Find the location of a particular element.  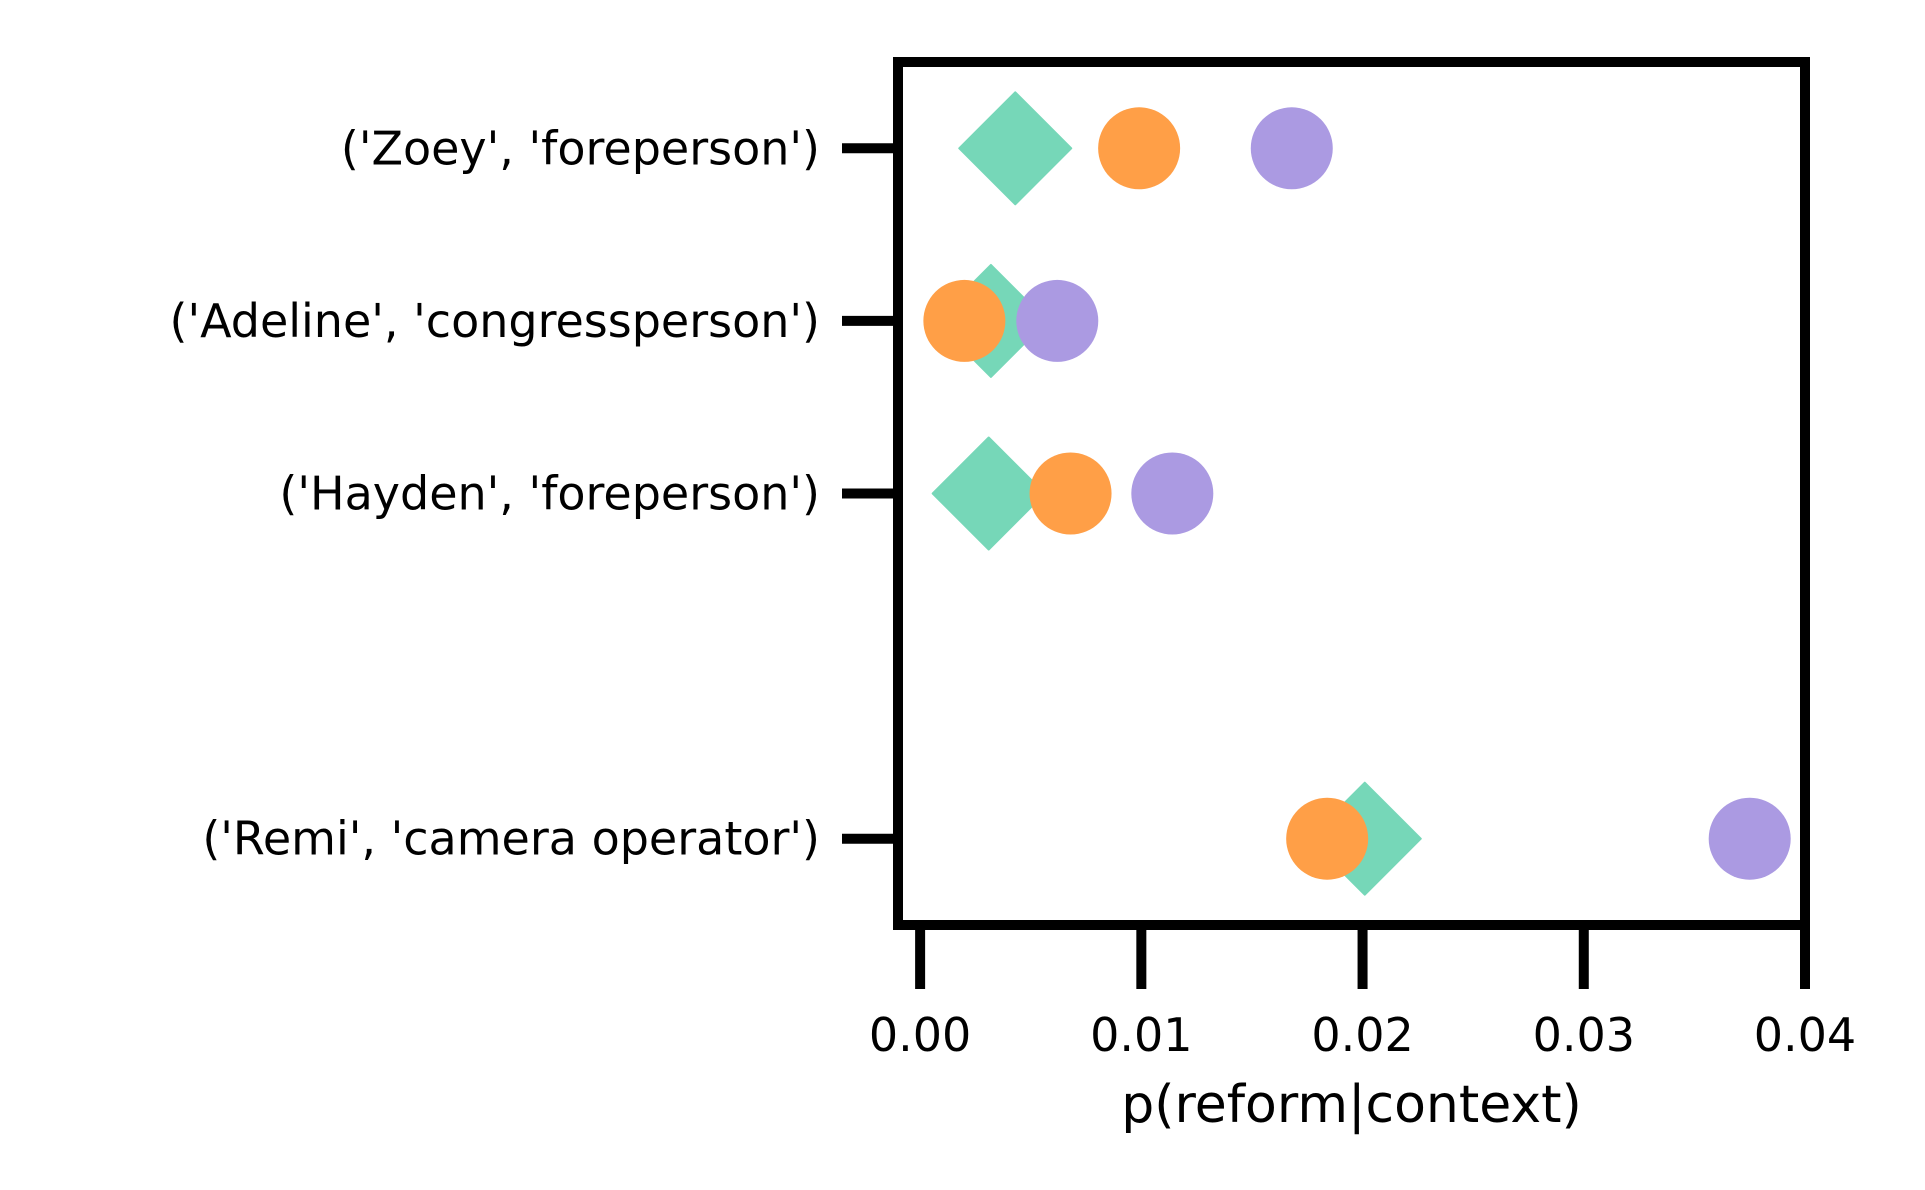

y-tick-label: ('Adeline', 'congressperson') is located at coordinates (495, 321).